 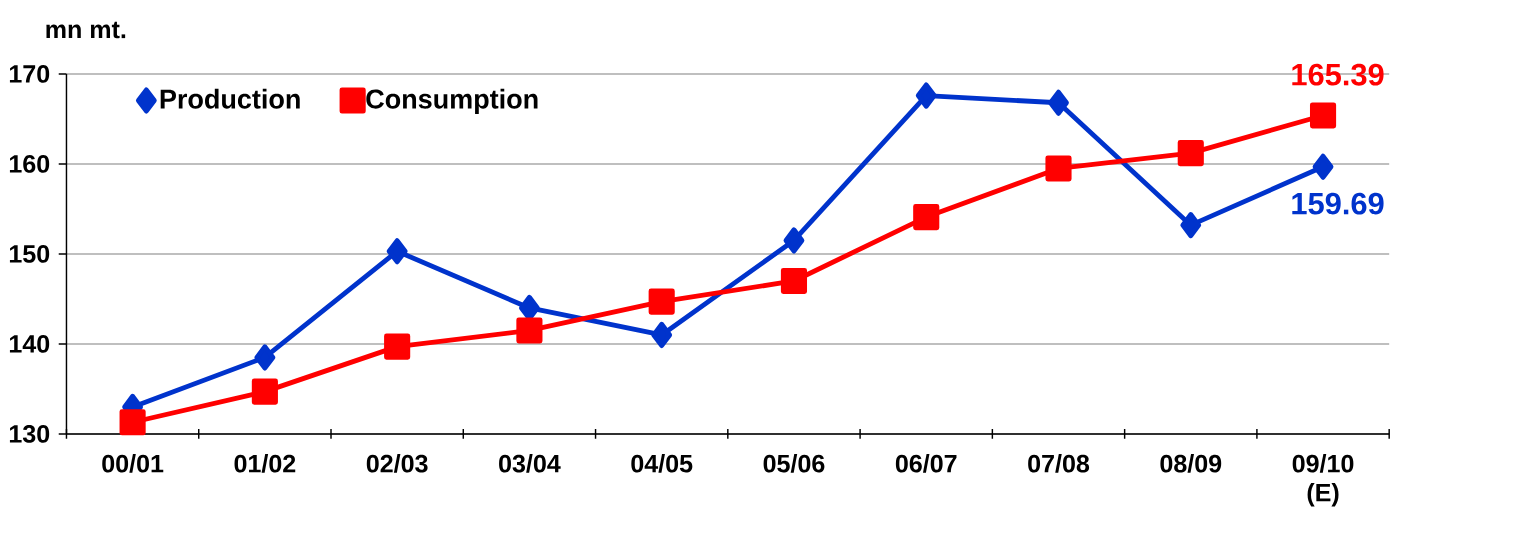 What do you see at coordinates (662, 463) in the screenshot?
I see `x-tick-label: 04/05` at bounding box center [662, 463].